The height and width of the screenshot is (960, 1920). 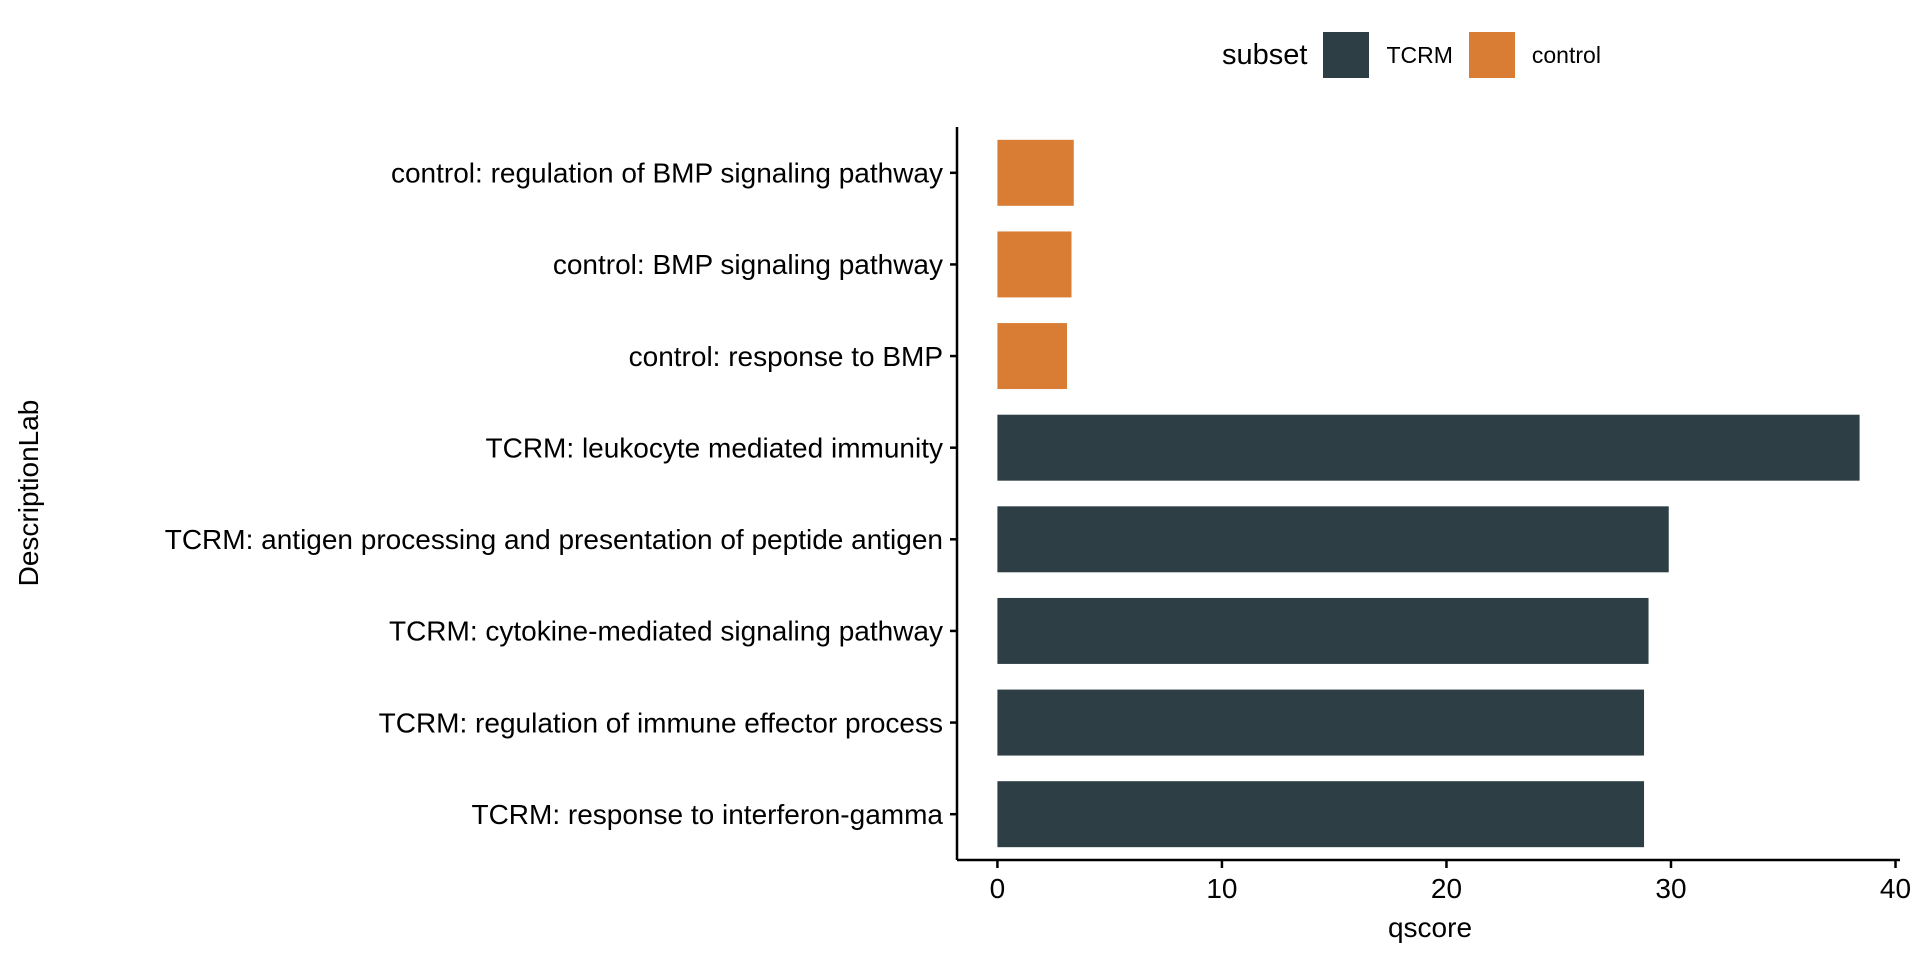 I want to click on legend-item-control: control, so click(x=1534, y=55).